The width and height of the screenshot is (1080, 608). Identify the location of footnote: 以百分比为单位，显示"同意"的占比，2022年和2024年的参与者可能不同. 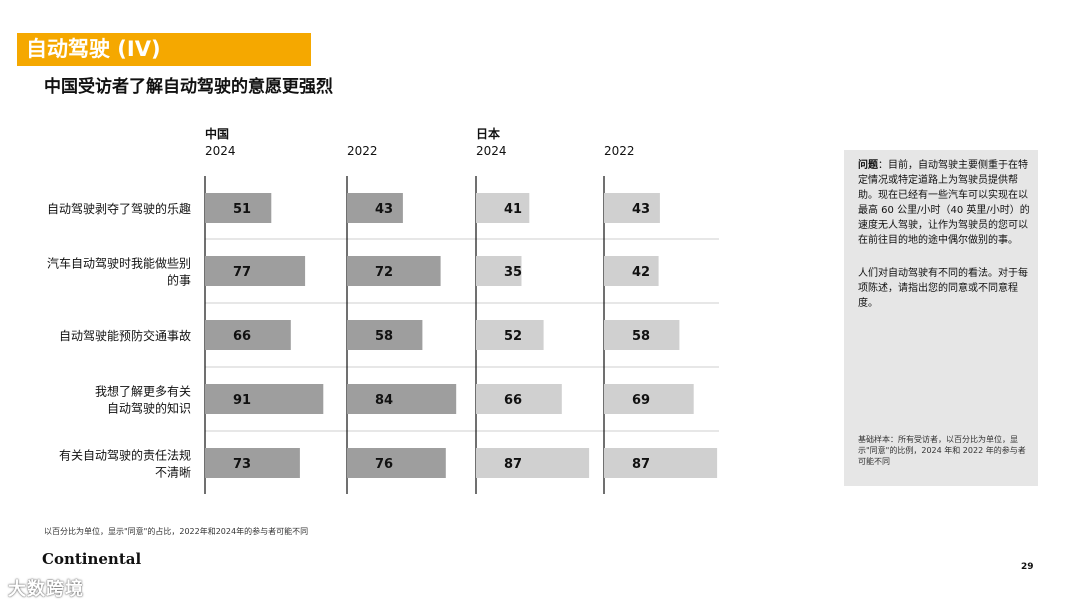
(176, 531).